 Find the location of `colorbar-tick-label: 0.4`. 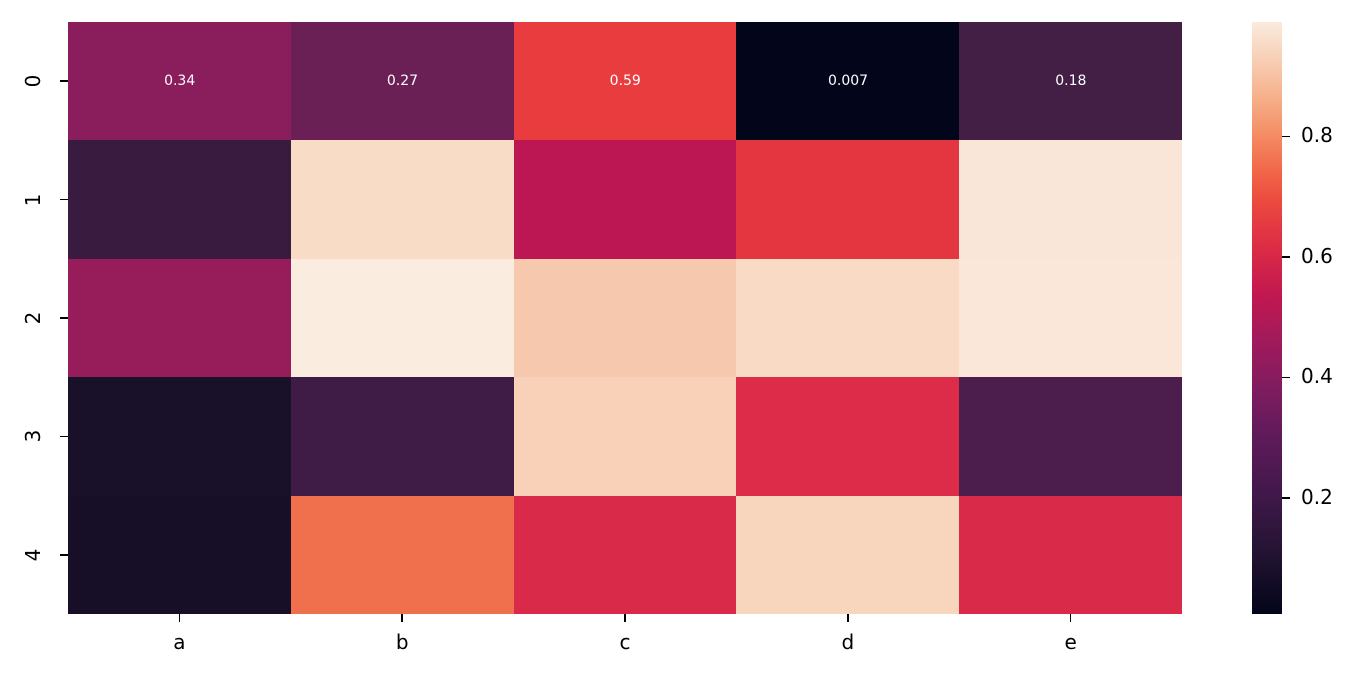

colorbar-tick-label: 0.4 is located at coordinates (1317, 376).